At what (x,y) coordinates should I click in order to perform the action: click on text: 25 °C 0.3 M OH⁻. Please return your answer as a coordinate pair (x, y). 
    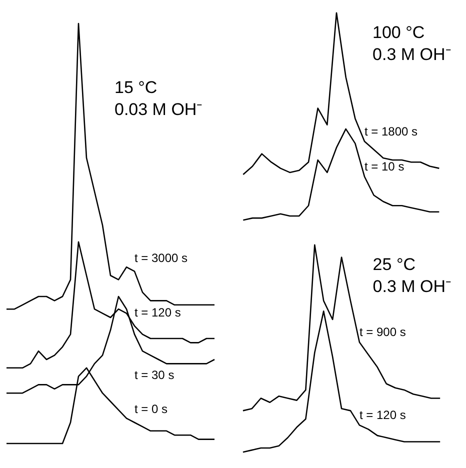
    Looking at the image, I should click on (412, 275).